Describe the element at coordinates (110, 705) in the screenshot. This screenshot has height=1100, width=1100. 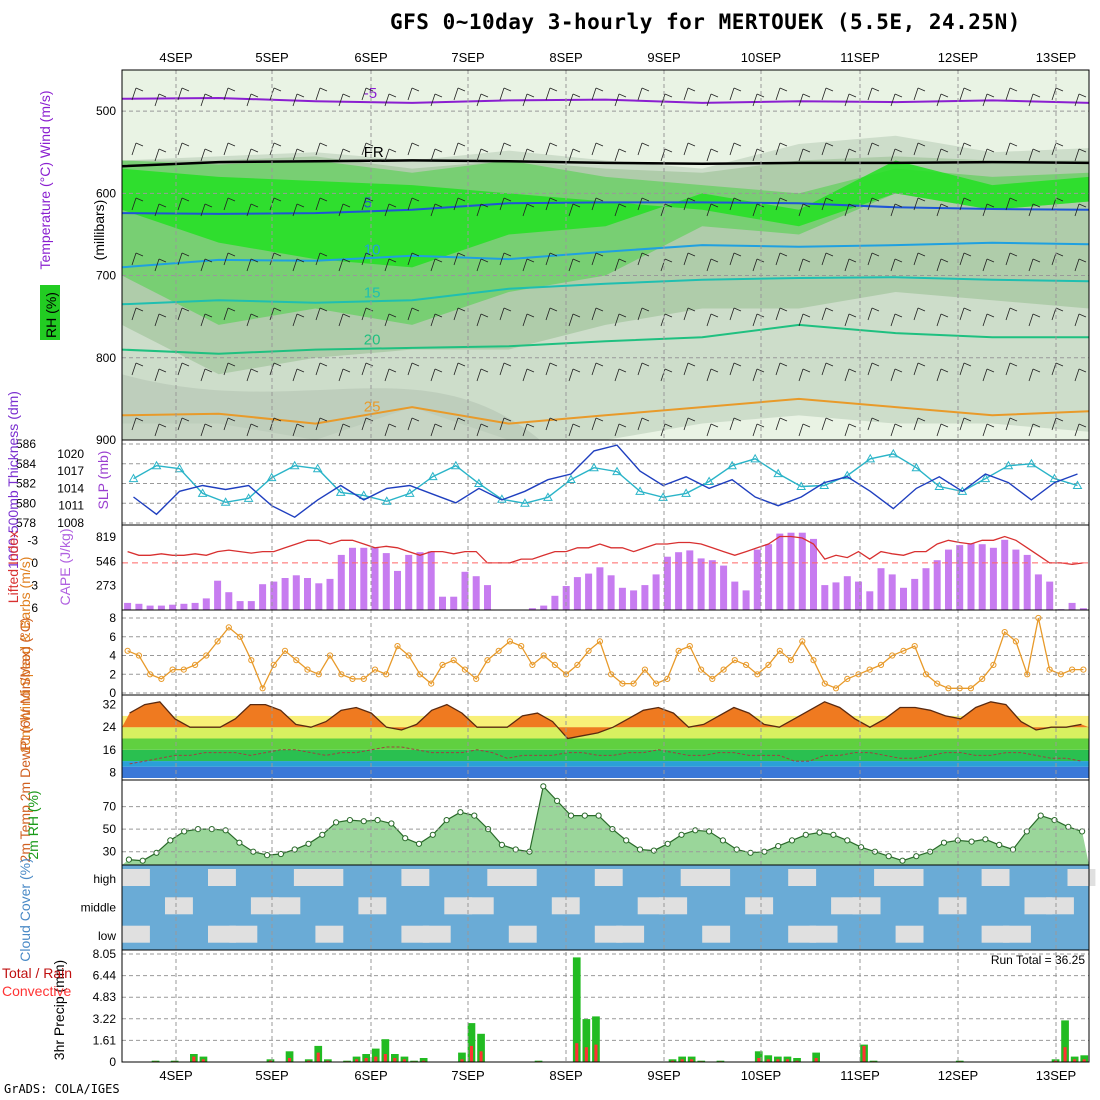
I see `y-tick-label: 32` at that location.